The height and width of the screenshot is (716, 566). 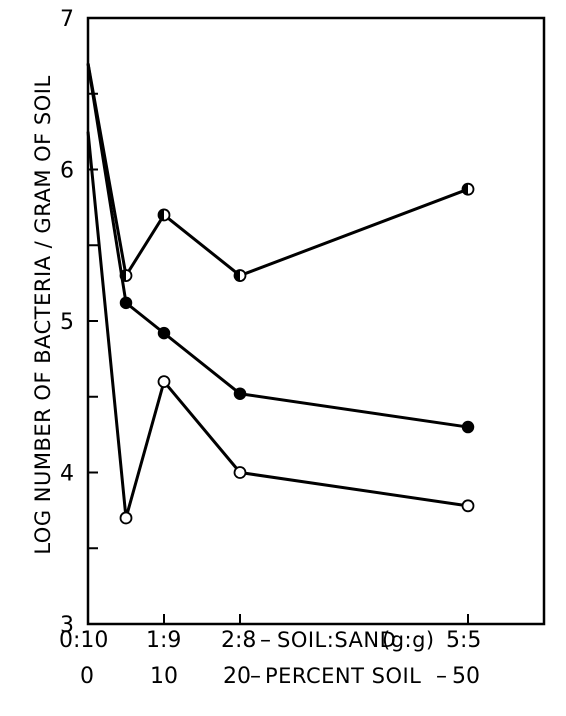 What do you see at coordinates (83, 640) in the screenshot?
I see `x-tick-label-ratio-0: 0:10` at bounding box center [83, 640].